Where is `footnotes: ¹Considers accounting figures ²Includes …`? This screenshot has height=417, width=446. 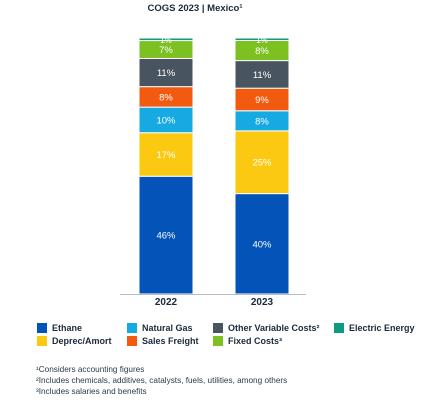
footnotes: ¹Considers accounting figures ²Includes … is located at coordinates (161, 380).